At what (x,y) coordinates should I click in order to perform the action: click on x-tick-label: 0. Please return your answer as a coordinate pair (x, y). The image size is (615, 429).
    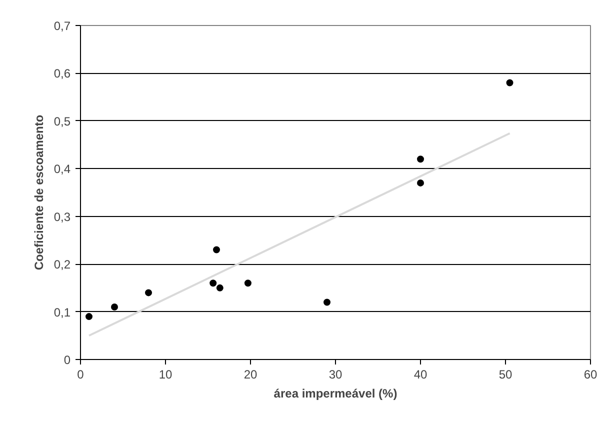
    Looking at the image, I should click on (80, 375).